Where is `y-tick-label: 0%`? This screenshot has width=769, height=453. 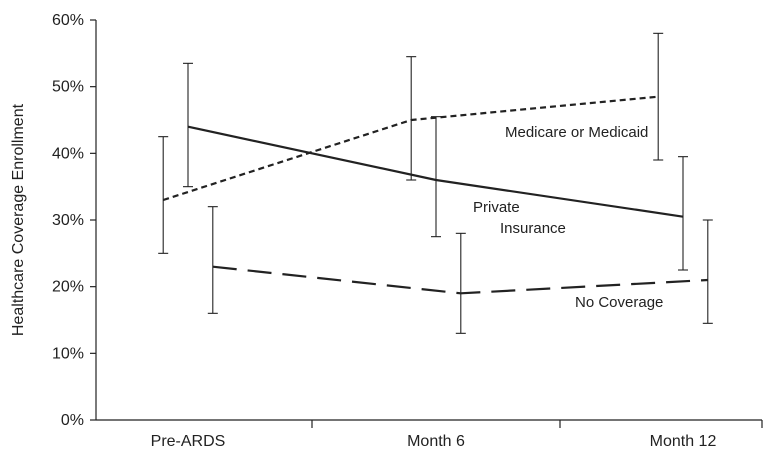
y-tick-label: 0% is located at coordinates (72, 420).